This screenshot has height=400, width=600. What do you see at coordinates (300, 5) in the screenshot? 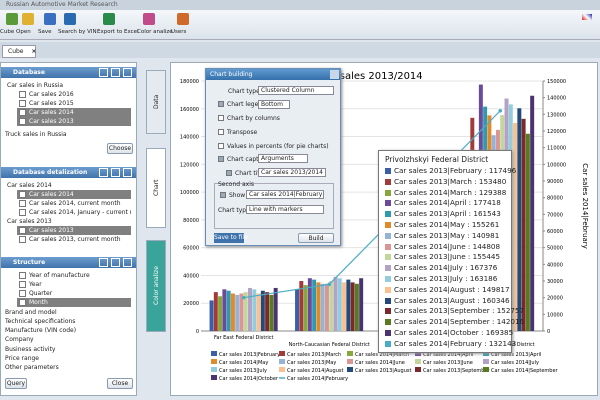
I see `title-bar: Russian Automotive Market Research` at bounding box center [300, 5].